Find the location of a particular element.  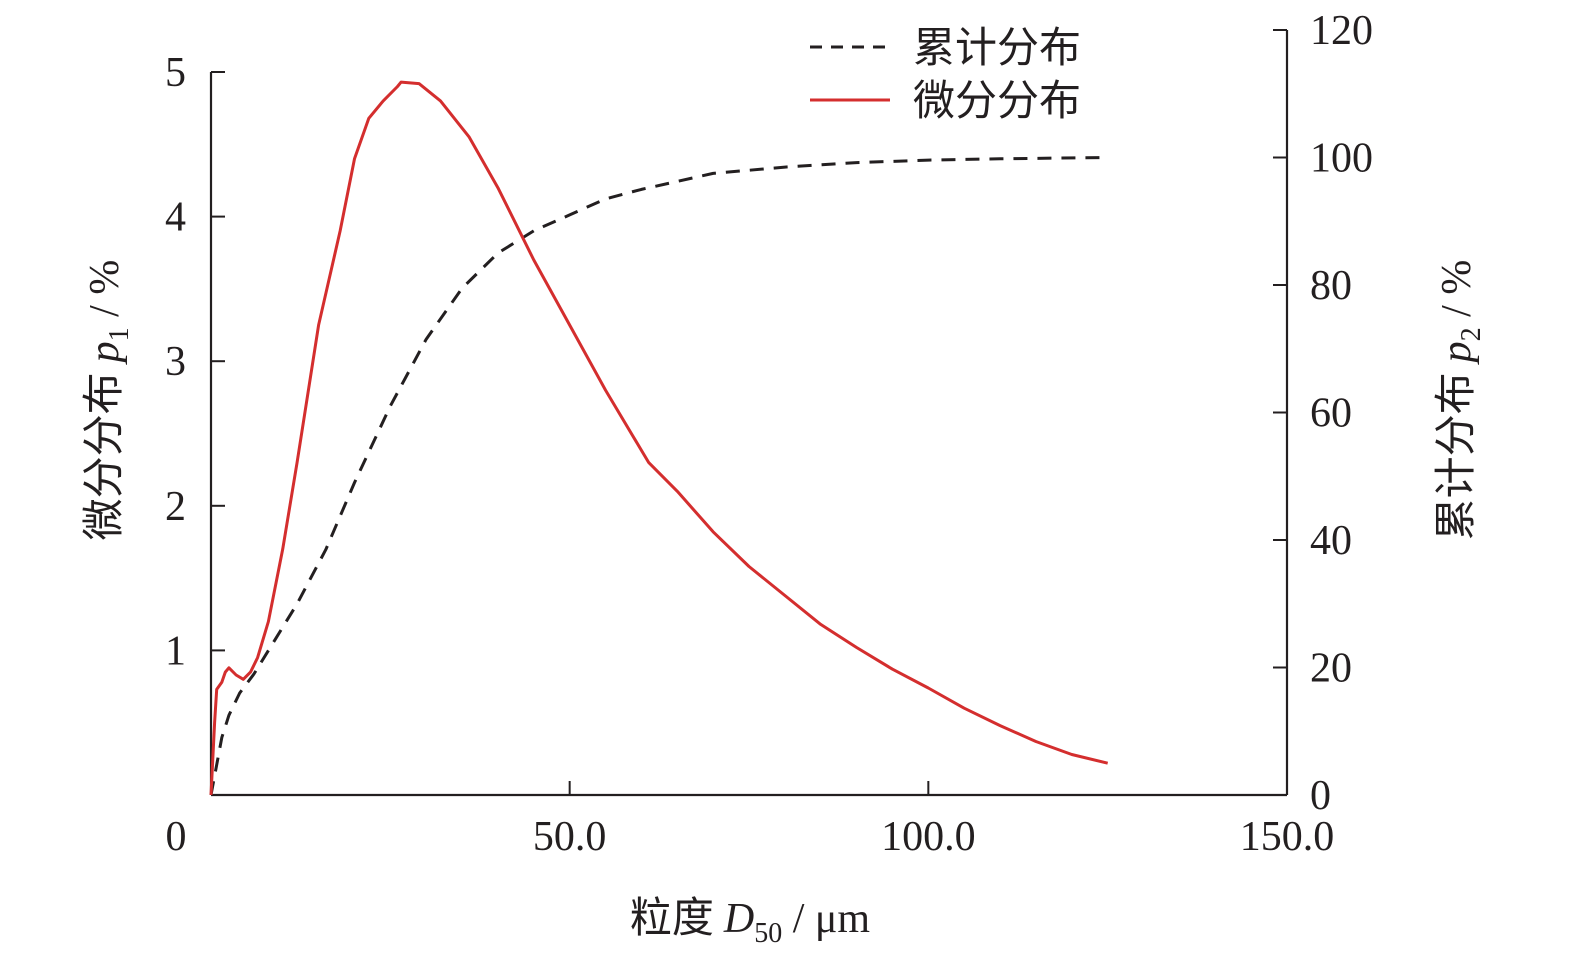

left-y-tick-label: 2 is located at coordinates (175, 507).